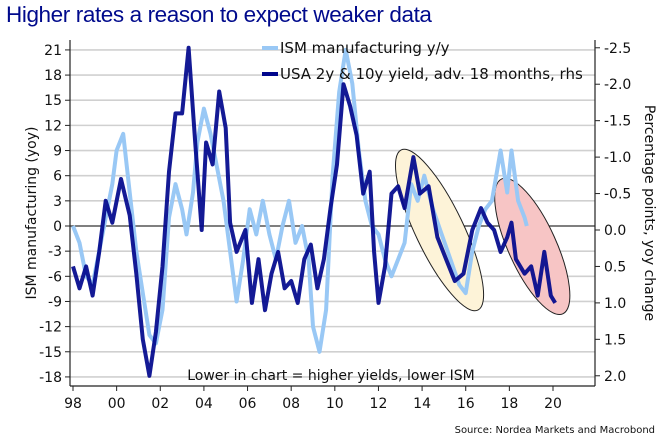 This screenshot has height=445, width=665. I want to click on x-tick-label: 16, so click(466, 404).